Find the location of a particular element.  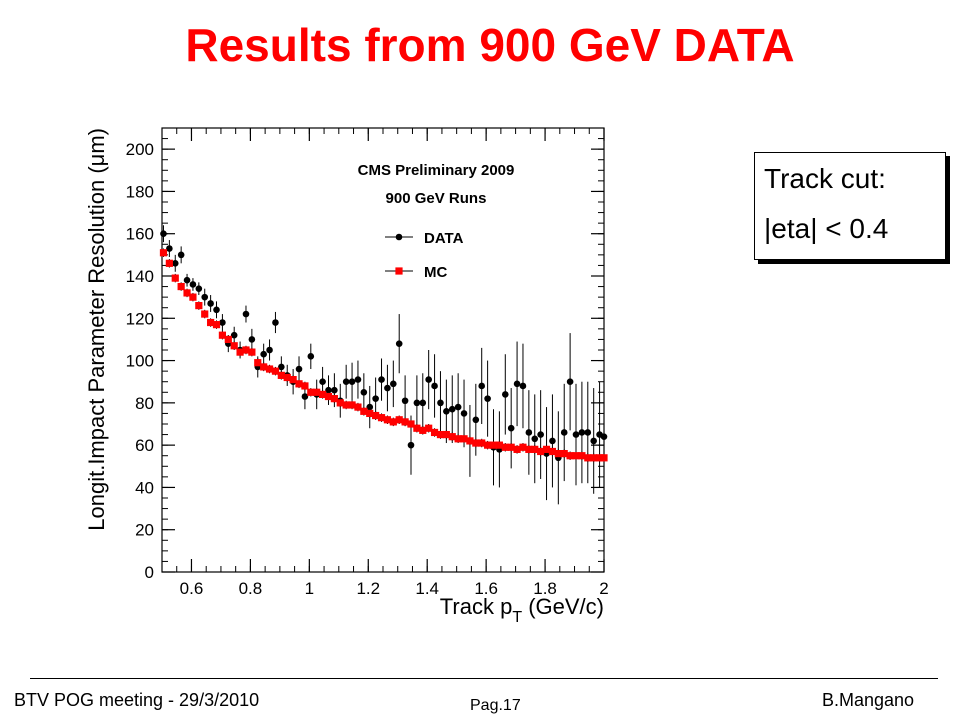

x-tick-label: 1.2 is located at coordinates (368, 588).